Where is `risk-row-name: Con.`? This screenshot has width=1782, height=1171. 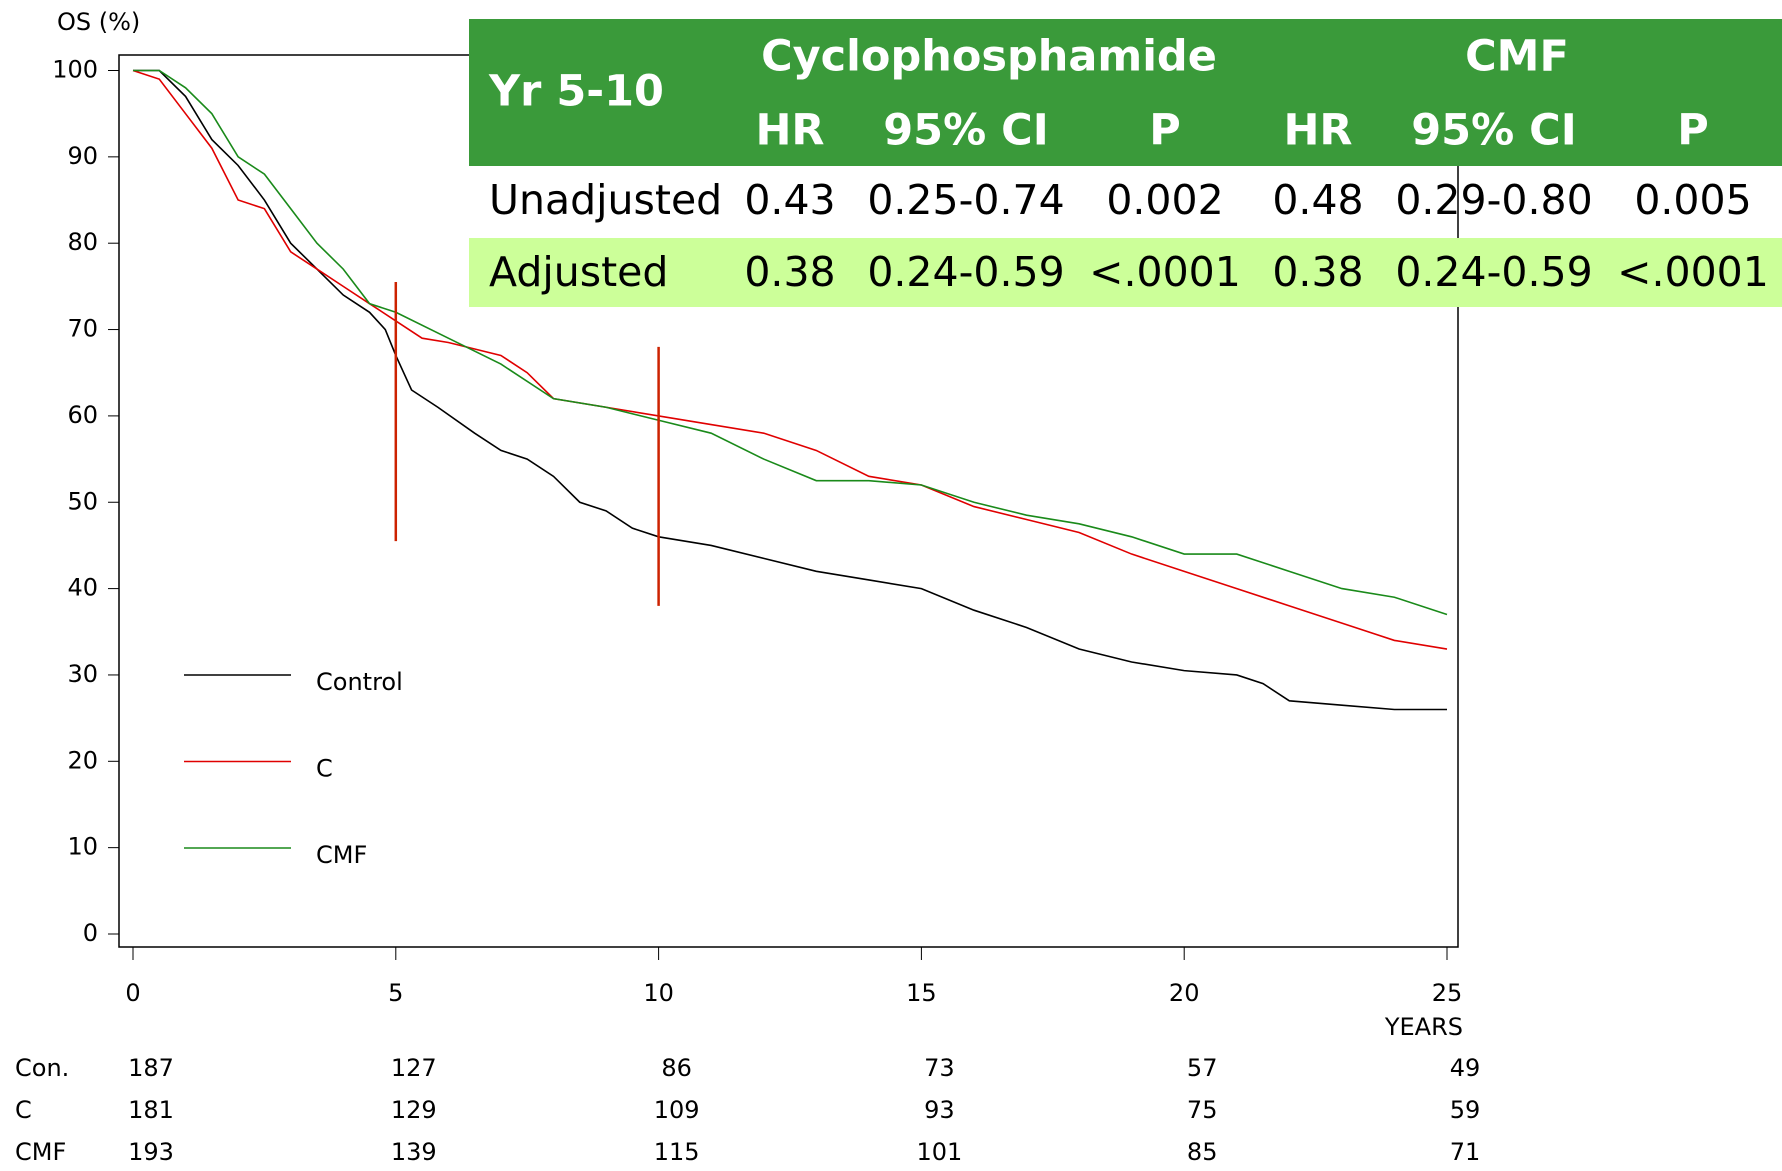 risk-row-name: Con. is located at coordinates (42, 1068).